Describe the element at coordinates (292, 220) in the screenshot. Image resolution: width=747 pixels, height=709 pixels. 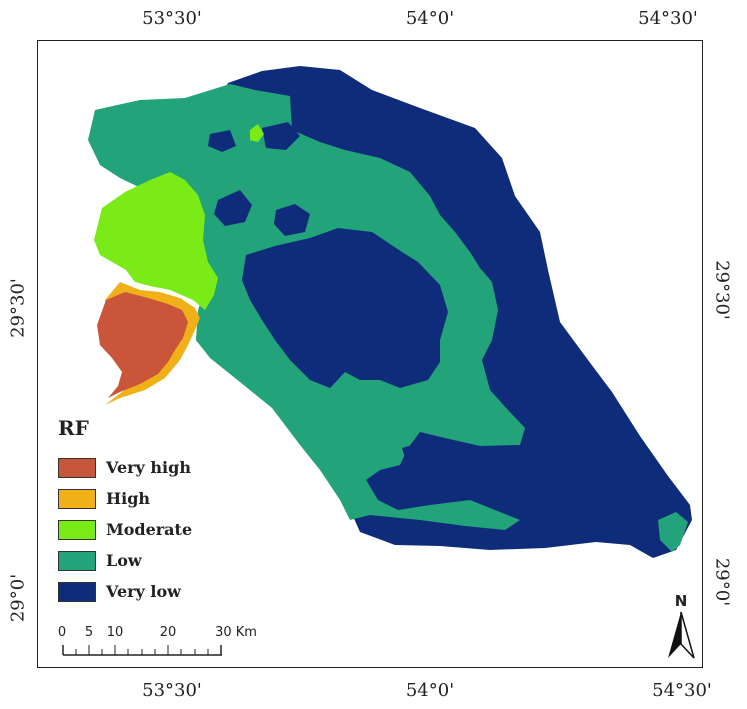
I see `patch-very-low-mid` at that location.